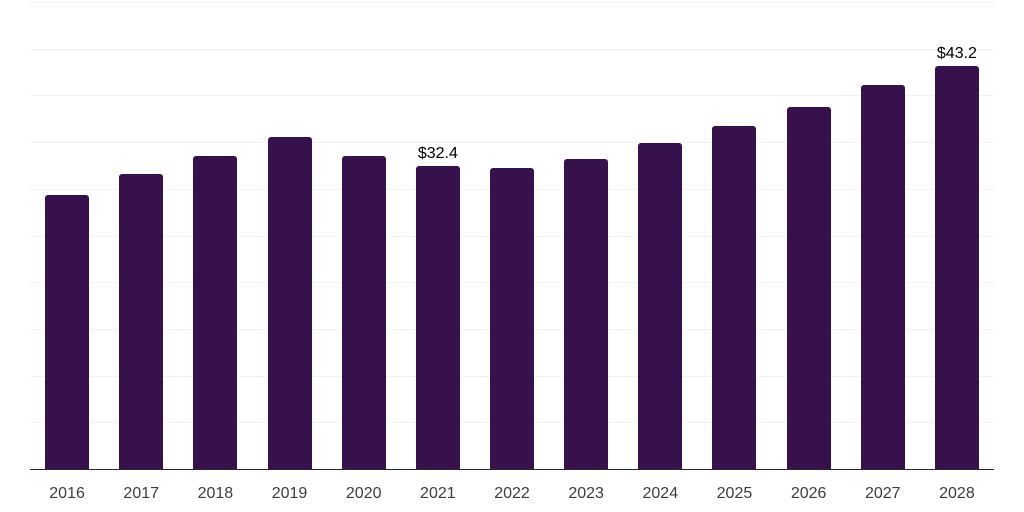 The image size is (1024, 512). I want to click on bar-2016, so click(67, 332).